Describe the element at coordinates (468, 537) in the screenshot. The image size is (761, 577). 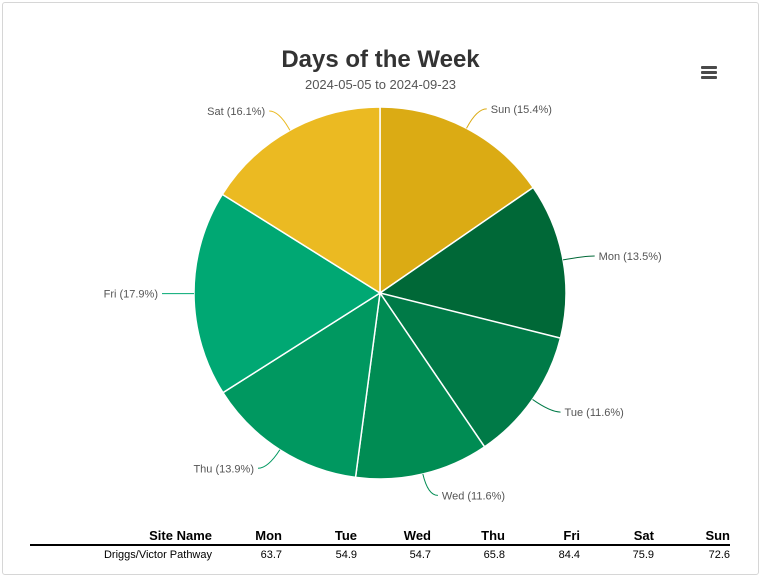
I see `header-thu: Thu` at that location.